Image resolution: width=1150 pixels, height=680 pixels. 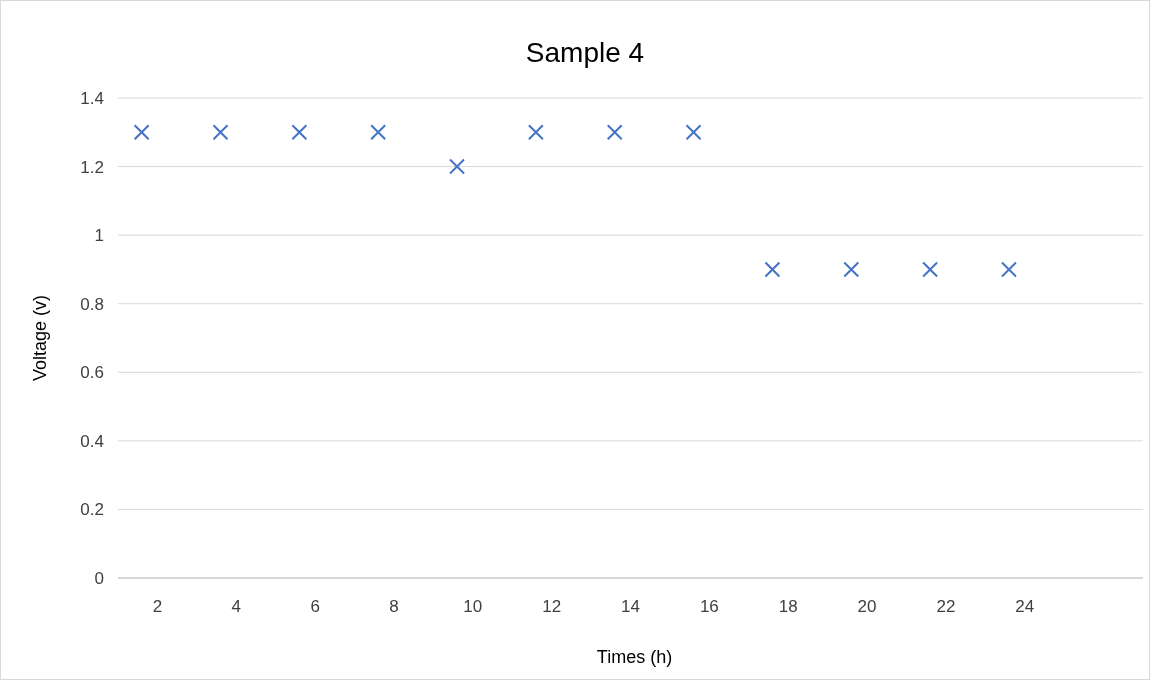 What do you see at coordinates (99, 578) in the screenshot?
I see `y-tick-label: 0` at bounding box center [99, 578].